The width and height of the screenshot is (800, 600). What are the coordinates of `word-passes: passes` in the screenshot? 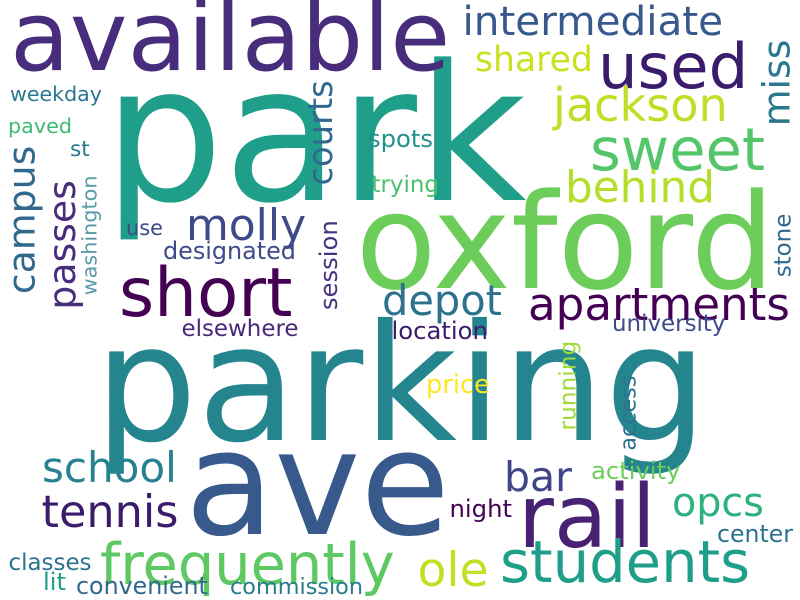 It's located at (61, 245).